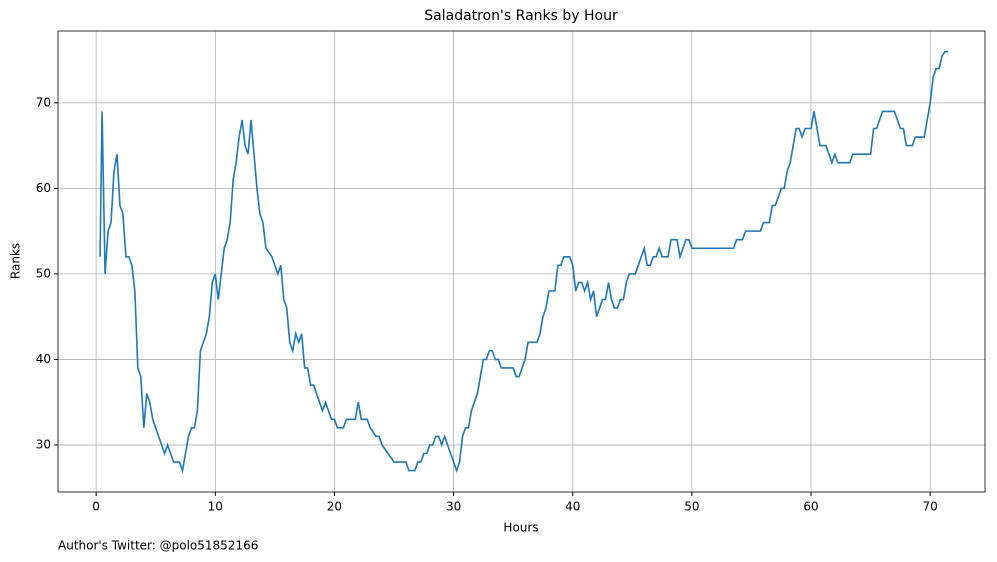 The height and width of the screenshot is (562, 997). What do you see at coordinates (810, 507) in the screenshot?
I see `x-tick-label: 60` at bounding box center [810, 507].